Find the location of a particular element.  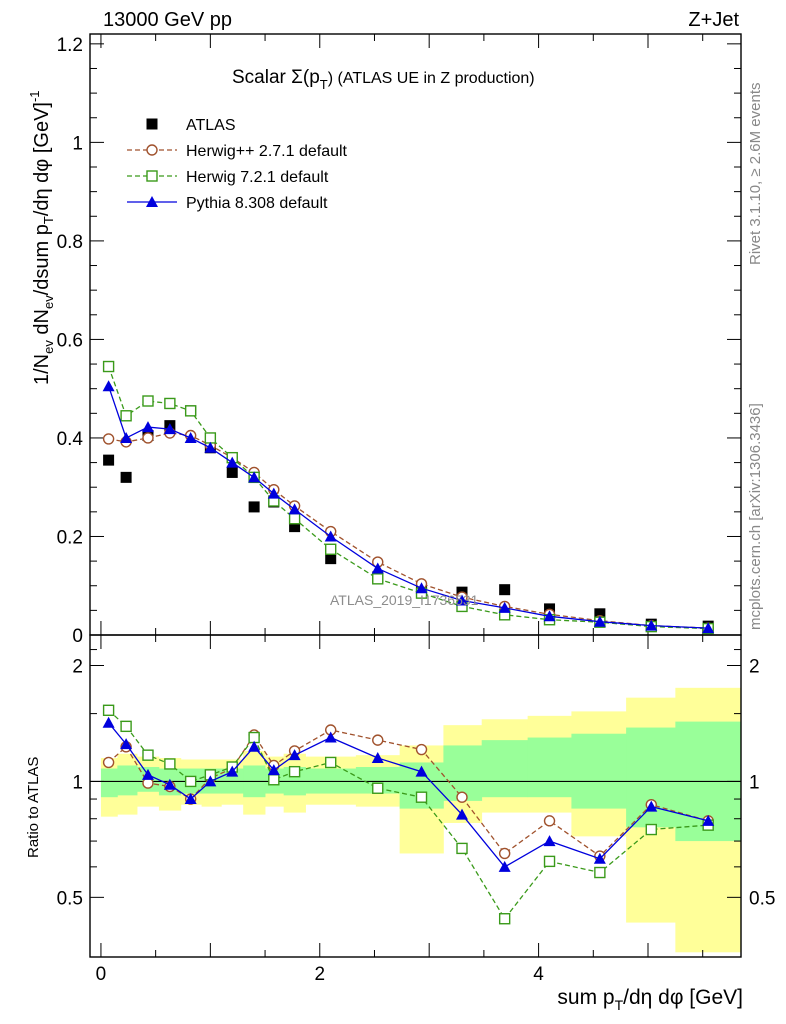

header-left-label: 13000 GeV pp is located at coordinates (167, 20).